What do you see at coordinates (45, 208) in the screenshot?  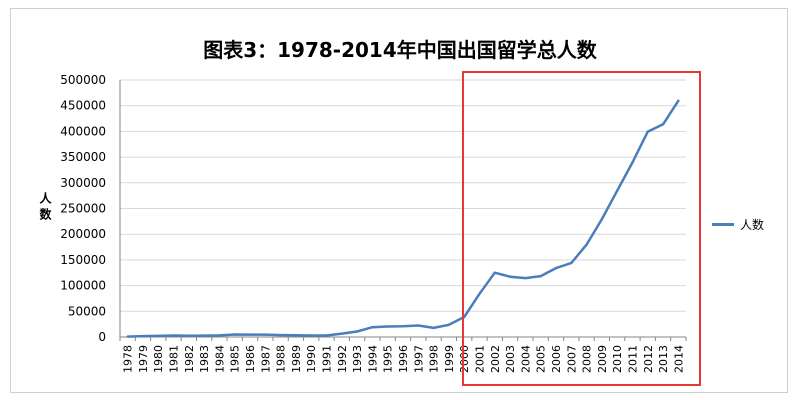 I see `y-axis-label: 人数` at bounding box center [45, 208].